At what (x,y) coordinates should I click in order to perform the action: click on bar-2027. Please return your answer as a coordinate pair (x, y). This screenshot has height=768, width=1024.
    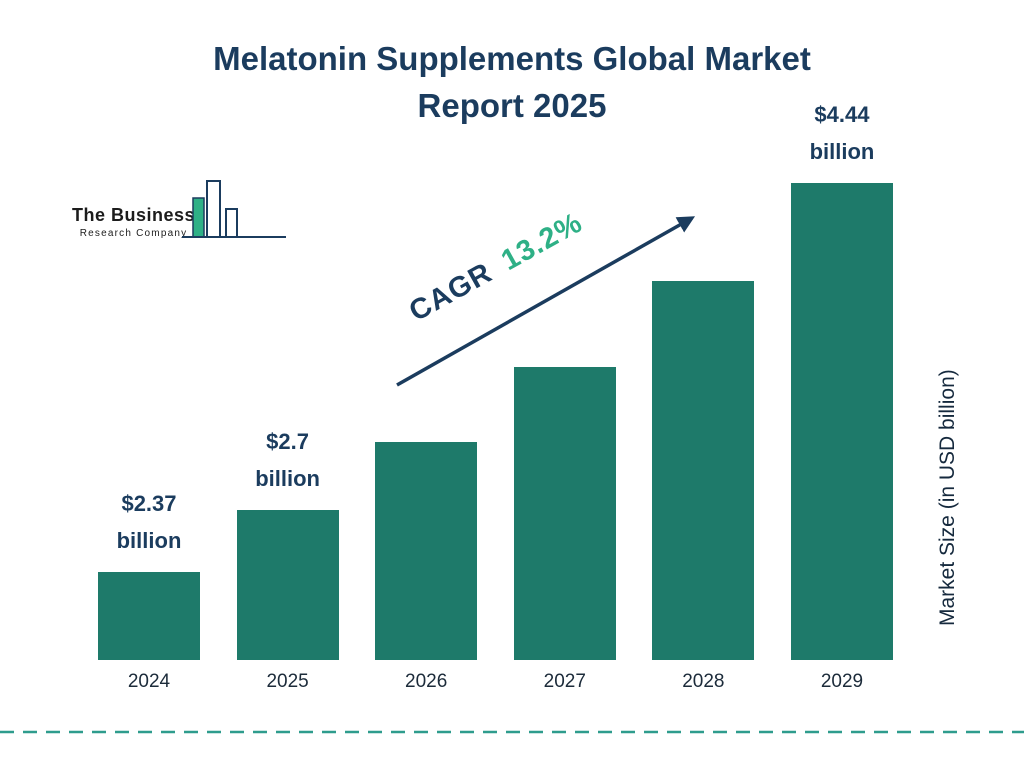
    Looking at the image, I should click on (564, 513).